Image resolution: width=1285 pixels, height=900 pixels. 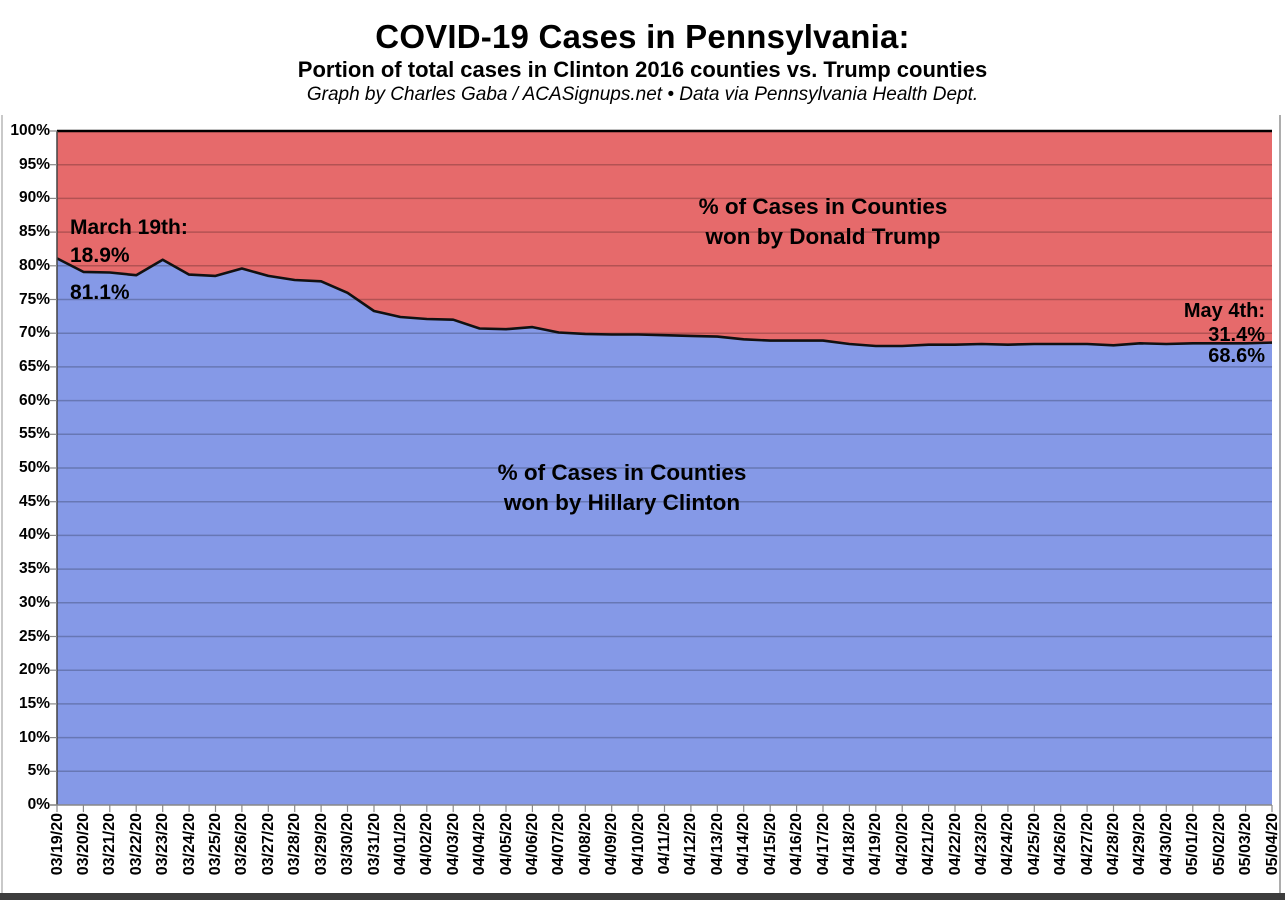 What do you see at coordinates (34, 265) in the screenshot?
I see `y-axis-label: 80%` at bounding box center [34, 265].